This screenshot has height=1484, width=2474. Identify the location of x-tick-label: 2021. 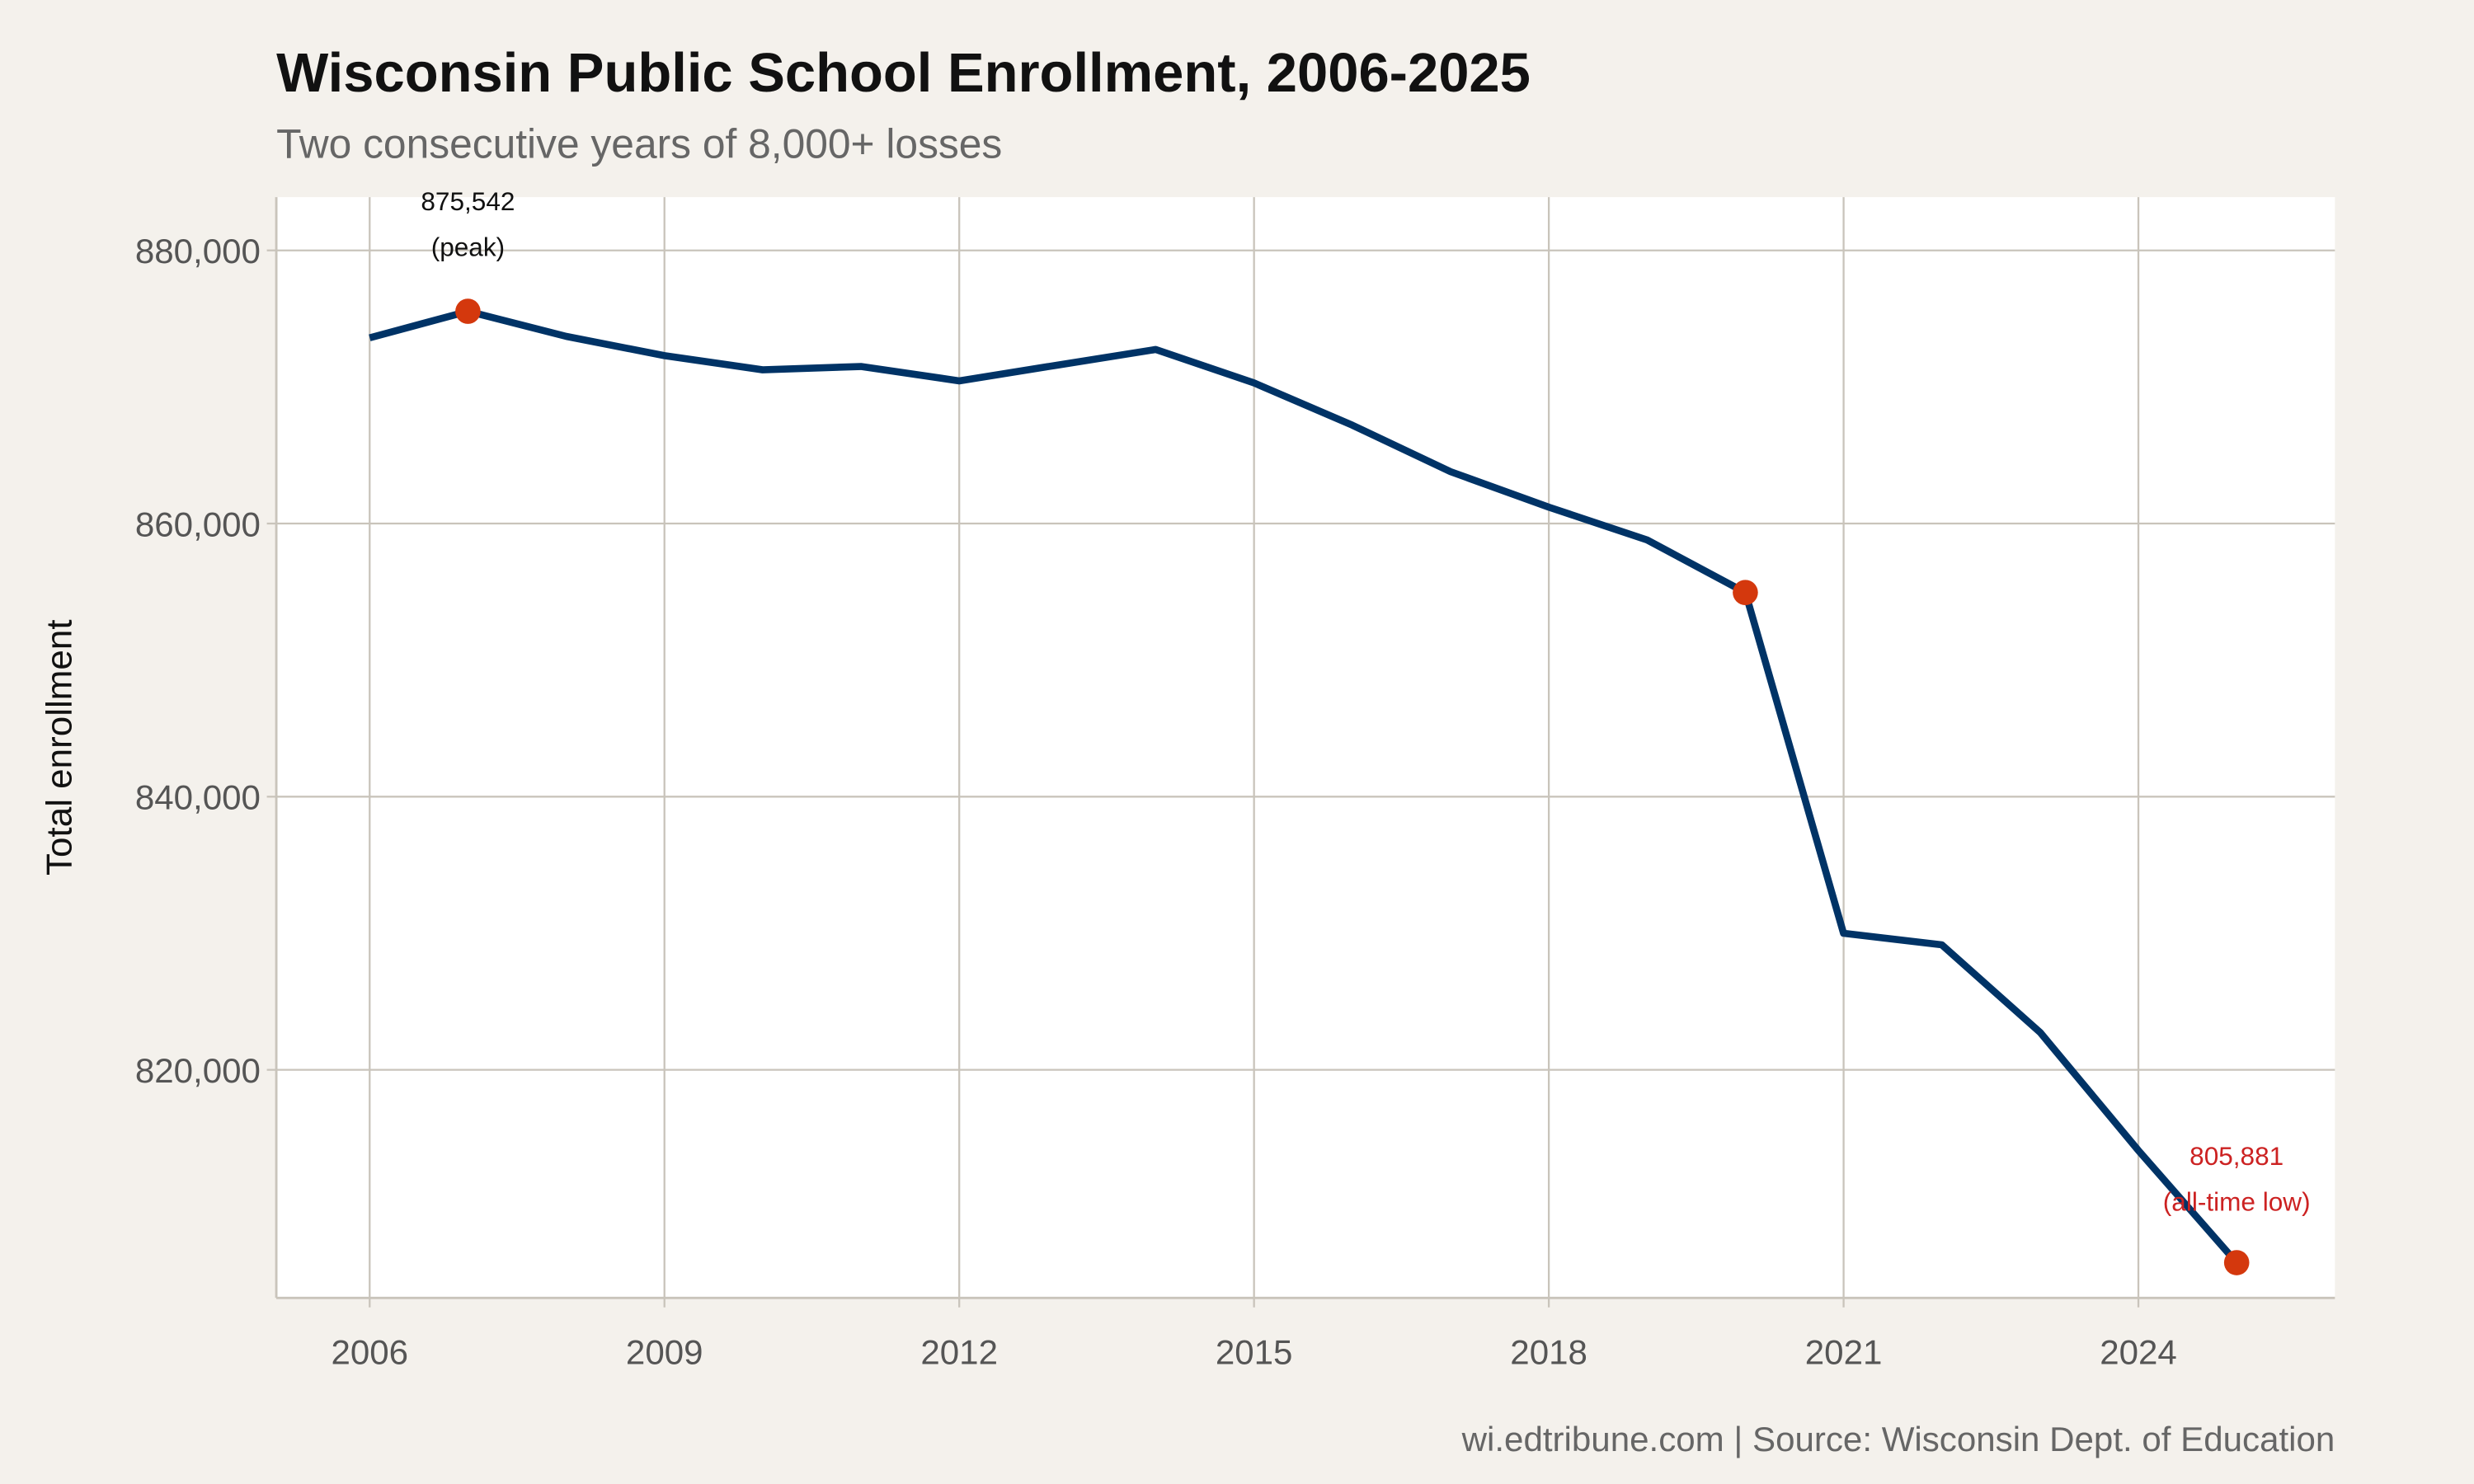
(1844, 1352).